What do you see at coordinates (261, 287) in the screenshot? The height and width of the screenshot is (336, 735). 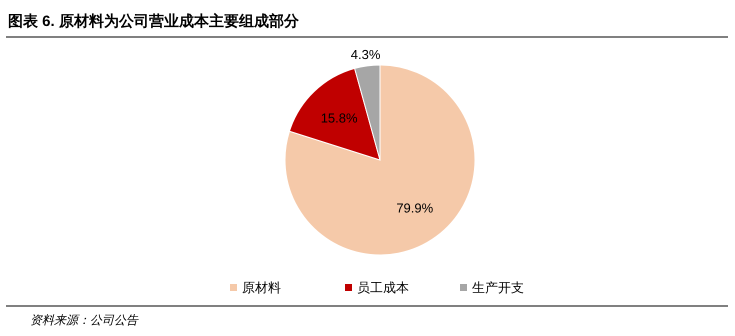 I see `legend-label: 原材料` at bounding box center [261, 287].